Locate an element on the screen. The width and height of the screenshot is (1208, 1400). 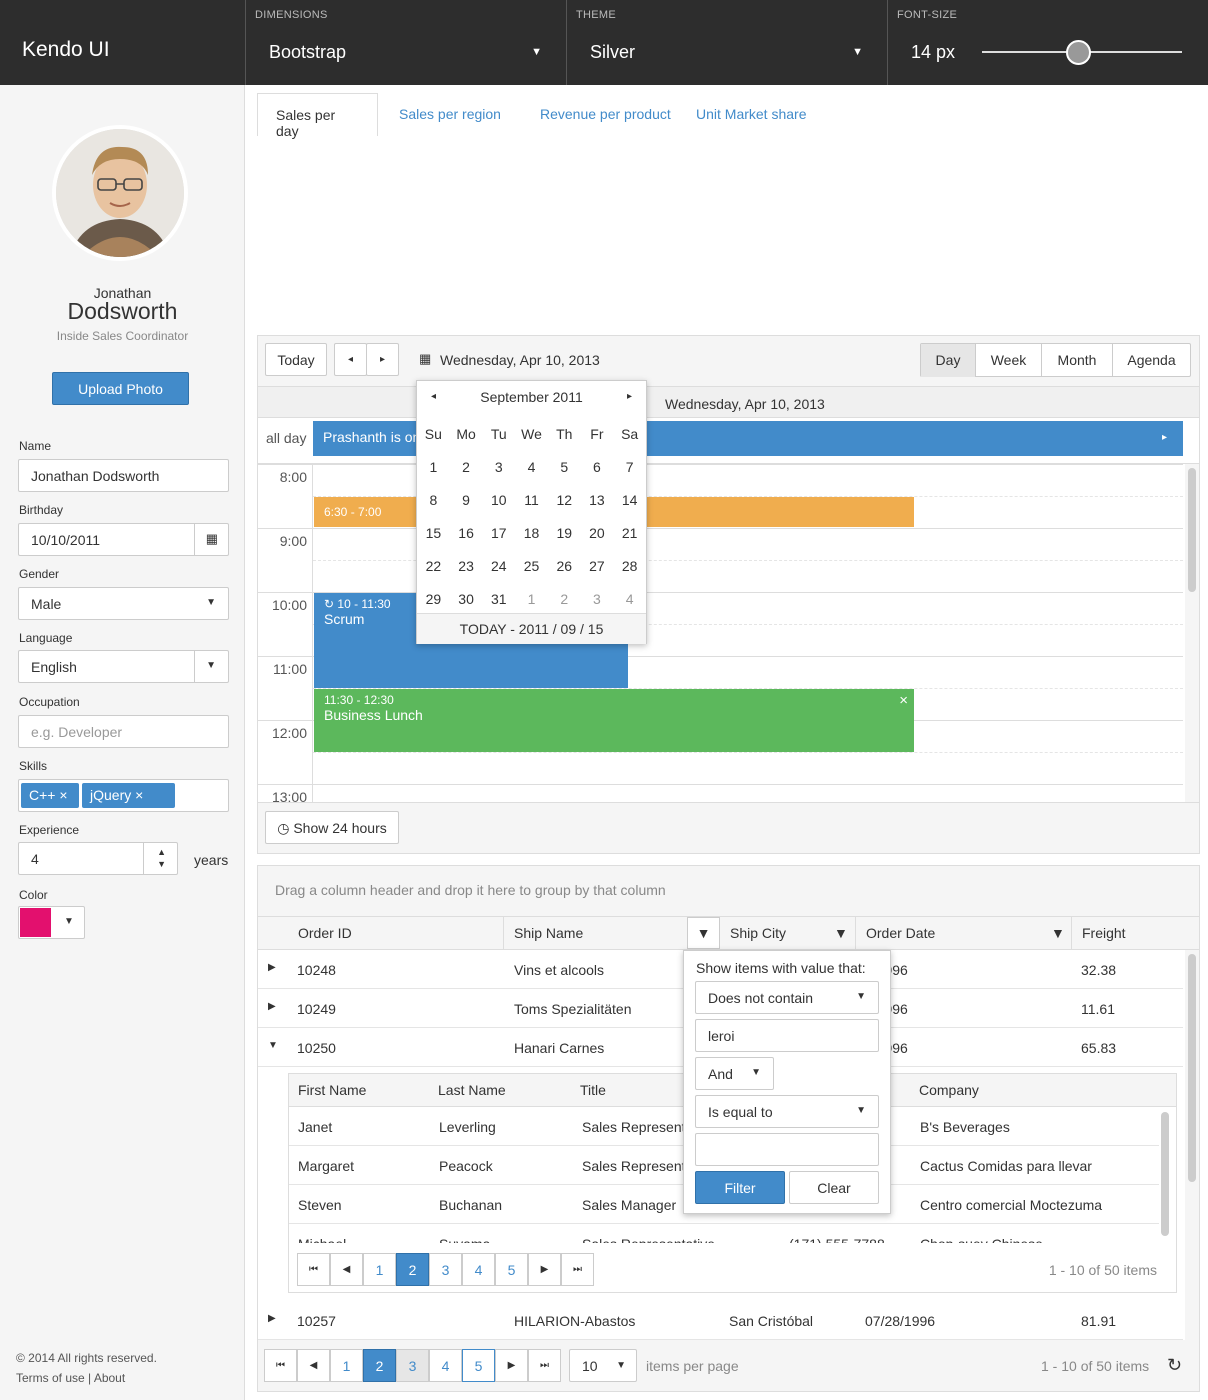
calendar-day: 23 is located at coordinates (466, 565).